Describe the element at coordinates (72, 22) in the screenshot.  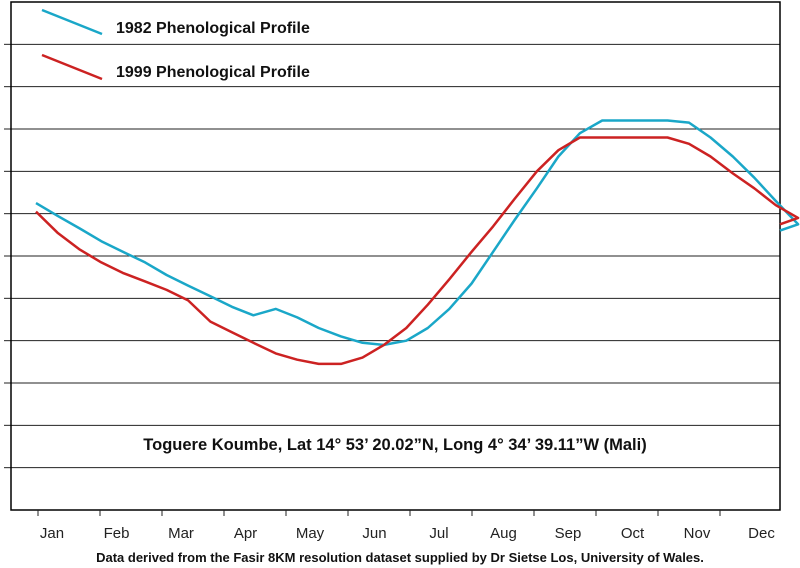
I see `legend-swatch-1982` at that location.